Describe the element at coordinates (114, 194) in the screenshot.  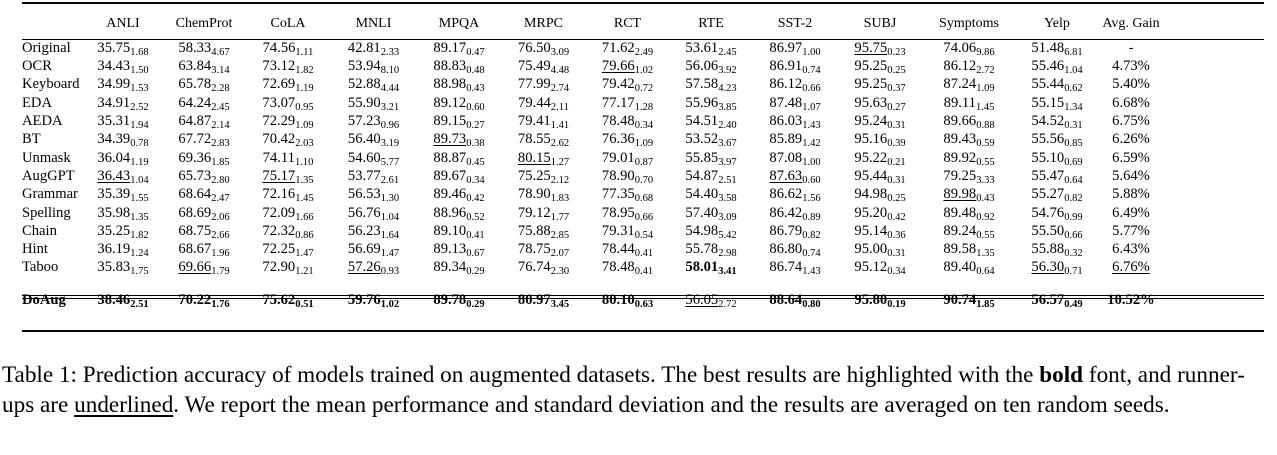
I see `cell-mean: 35.39` at that location.